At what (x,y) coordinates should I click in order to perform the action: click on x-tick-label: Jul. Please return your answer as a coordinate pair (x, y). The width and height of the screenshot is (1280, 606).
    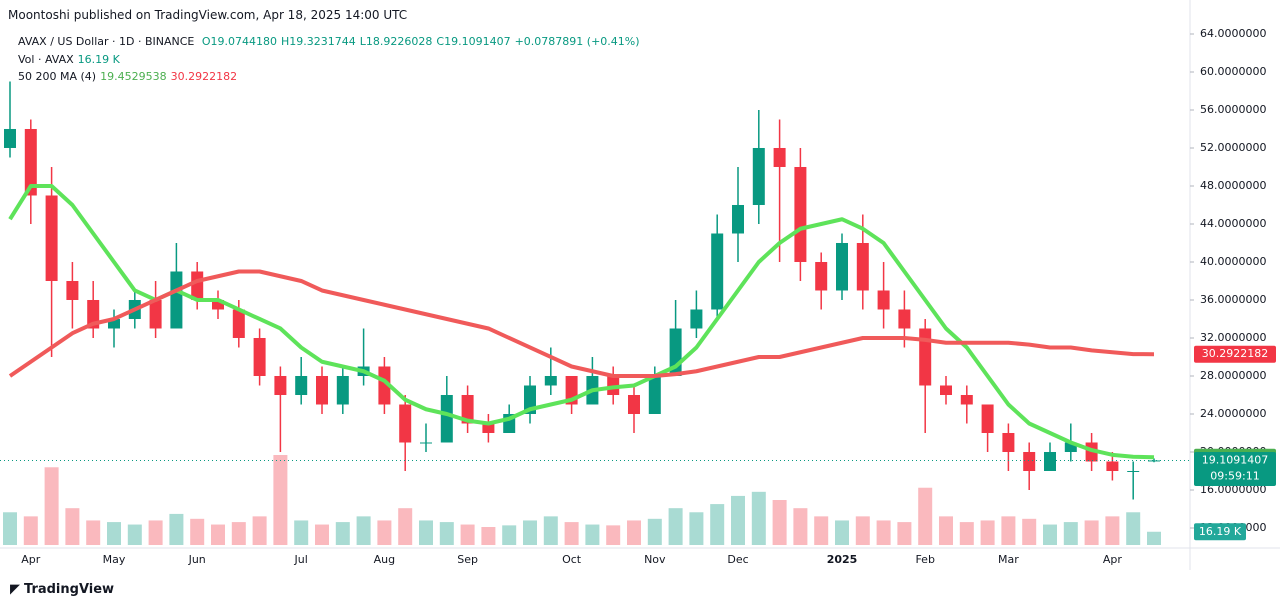
    Looking at the image, I should click on (301, 559).